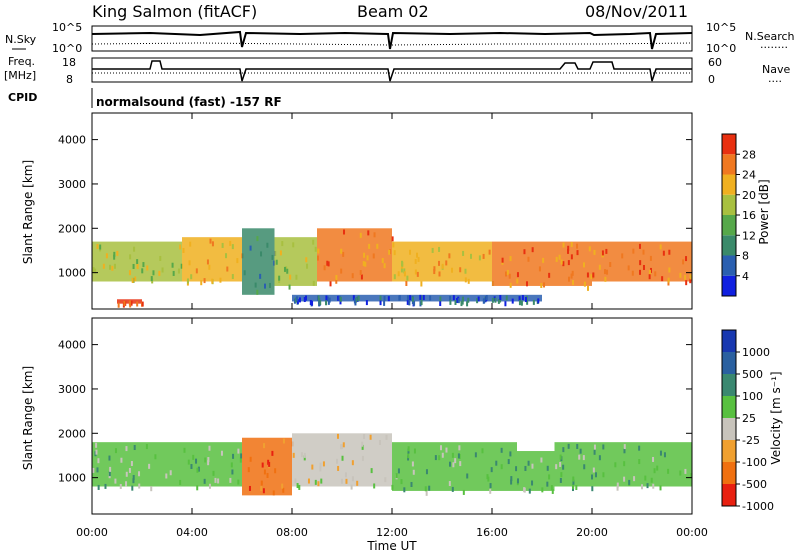 This screenshot has height=554, width=800. Describe the element at coordinates (636, 11) in the screenshot. I see `date-title: 08/Nov/2011` at that location.